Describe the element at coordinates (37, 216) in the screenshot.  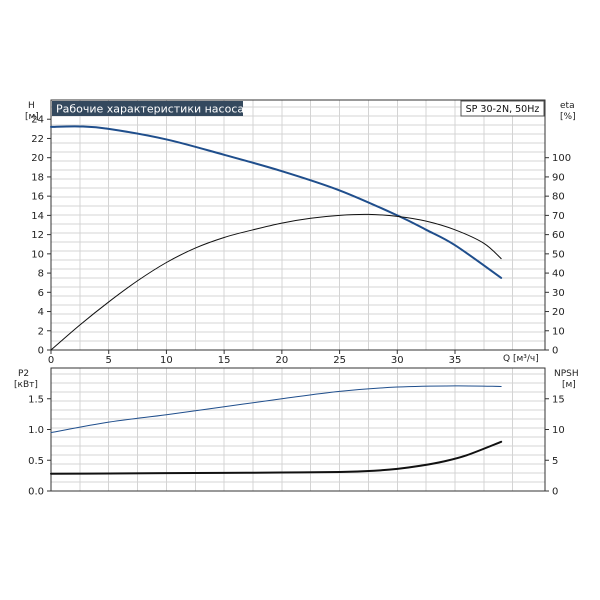
I see `y-left-tick-label: 14` at that location.